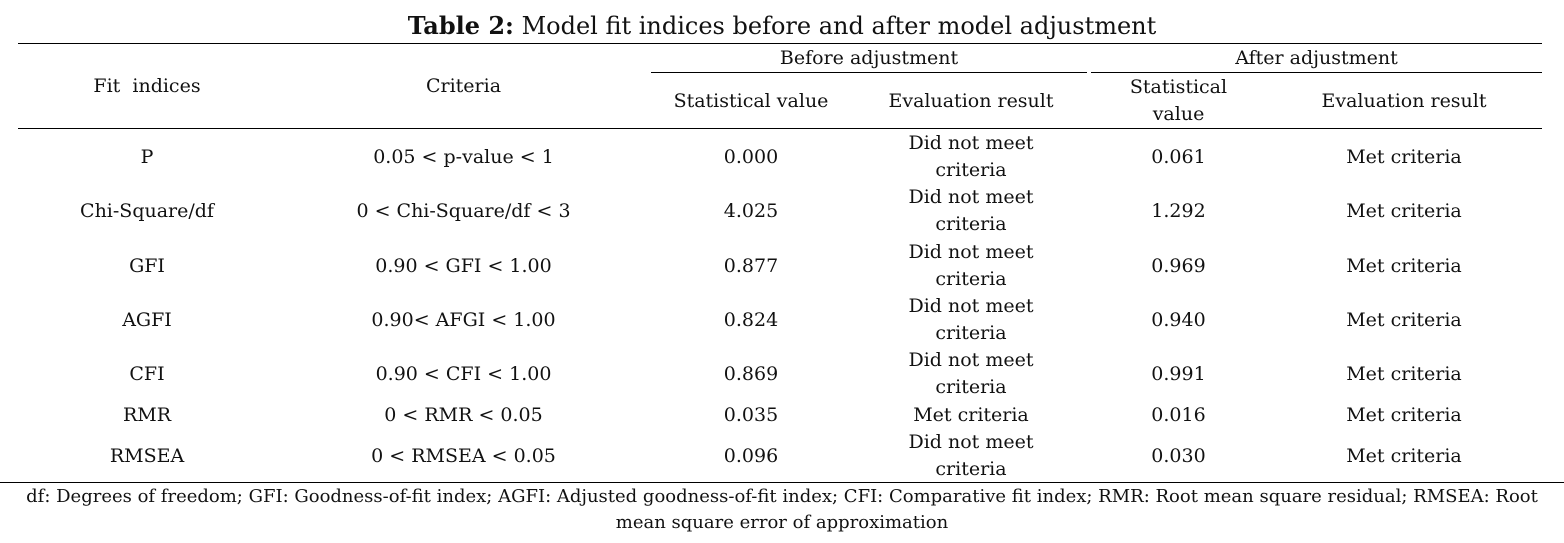 Image resolution: width=1564 pixels, height=543 pixels. Describe the element at coordinates (751, 320) in the screenshot. I see `before-value-cell: 0.824` at that location.